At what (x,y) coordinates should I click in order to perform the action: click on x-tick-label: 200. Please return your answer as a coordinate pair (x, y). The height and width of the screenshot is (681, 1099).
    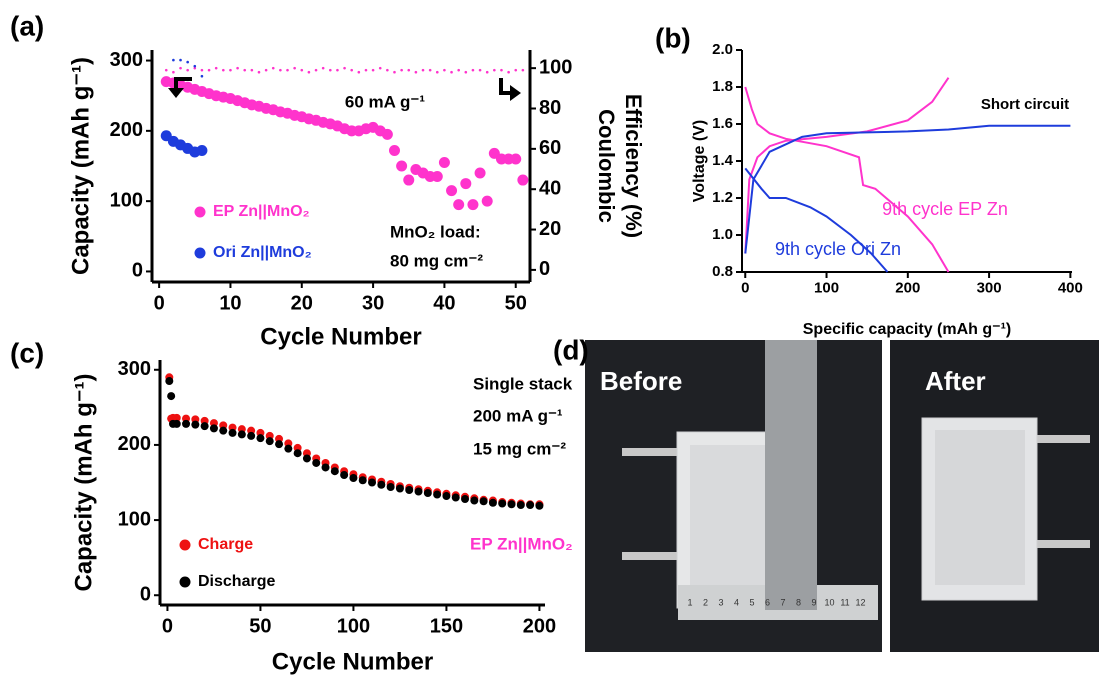
    Looking at the image, I should click on (907, 287).